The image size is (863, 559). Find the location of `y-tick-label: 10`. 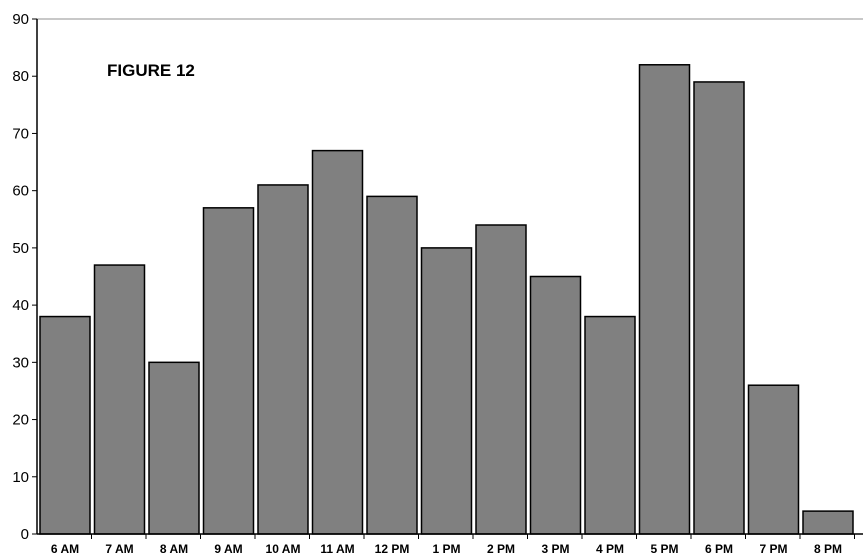

y-tick-label: 10 is located at coordinates (20, 477).